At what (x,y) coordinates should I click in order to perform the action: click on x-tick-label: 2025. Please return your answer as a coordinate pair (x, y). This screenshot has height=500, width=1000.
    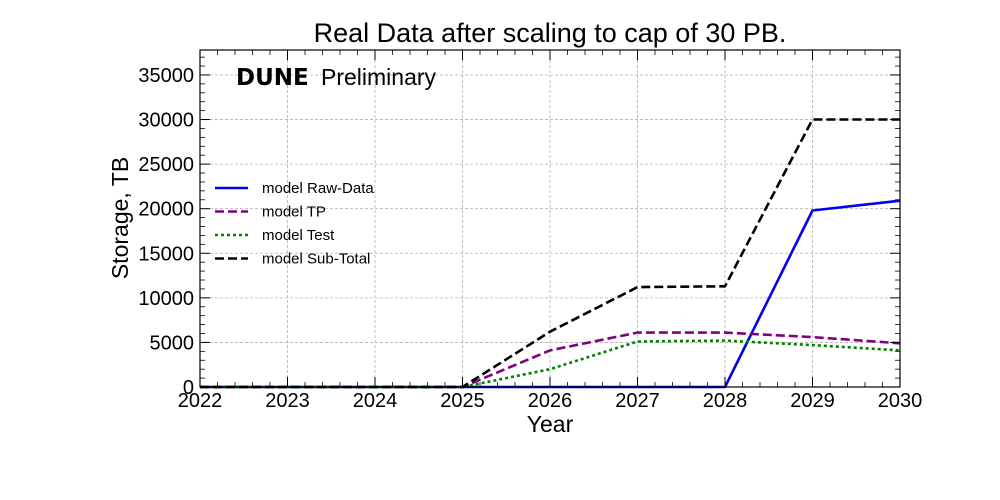
    Looking at the image, I should click on (462, 401).